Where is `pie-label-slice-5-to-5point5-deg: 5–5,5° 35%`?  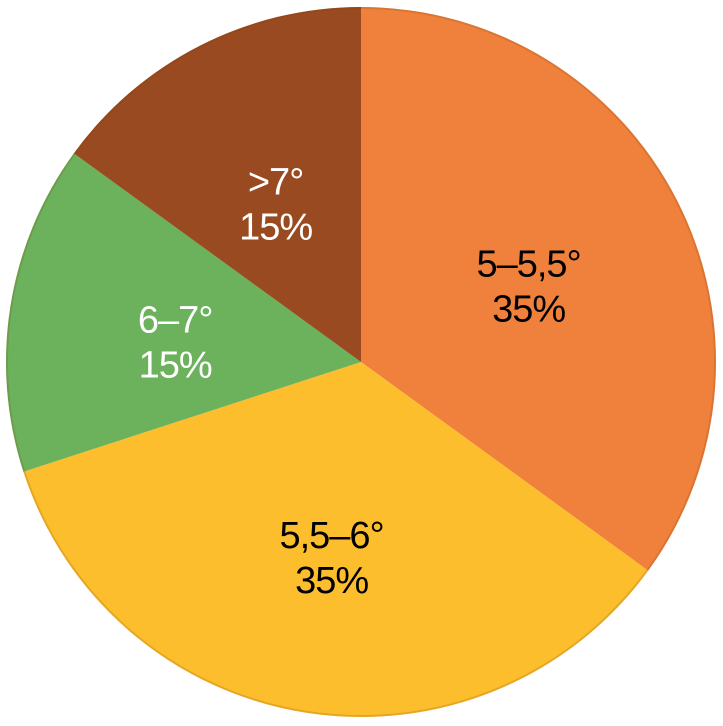
pie-label-slice-5-to-5point5-deg: 5–5,5° 35% is located at coordinates (528, 287).